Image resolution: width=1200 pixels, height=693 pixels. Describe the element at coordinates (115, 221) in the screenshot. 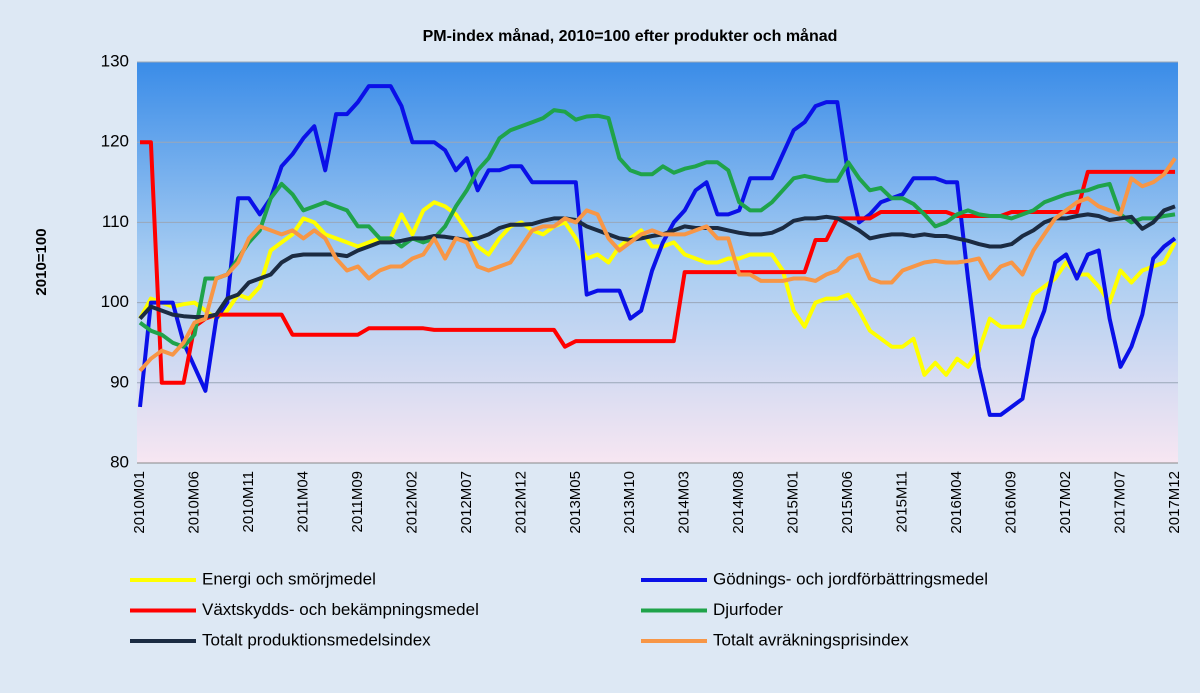

I see `y-tick-label: 110` at that location.